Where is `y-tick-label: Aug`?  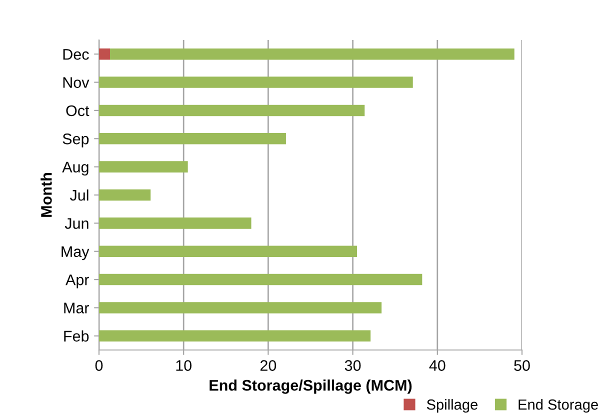
y-tick-label: Aug is located at coordinates (75, 169).